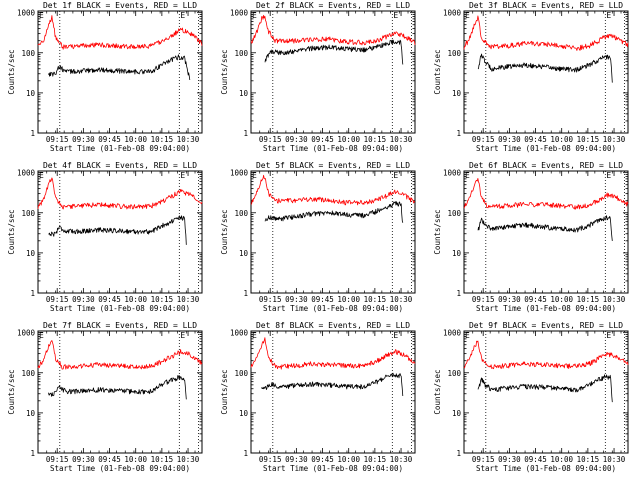  Describe the element at coordinates (333, 325) in the screenshot. I see `panel-title: Det 8f BLACK = Events, RED = LLD` at that location.